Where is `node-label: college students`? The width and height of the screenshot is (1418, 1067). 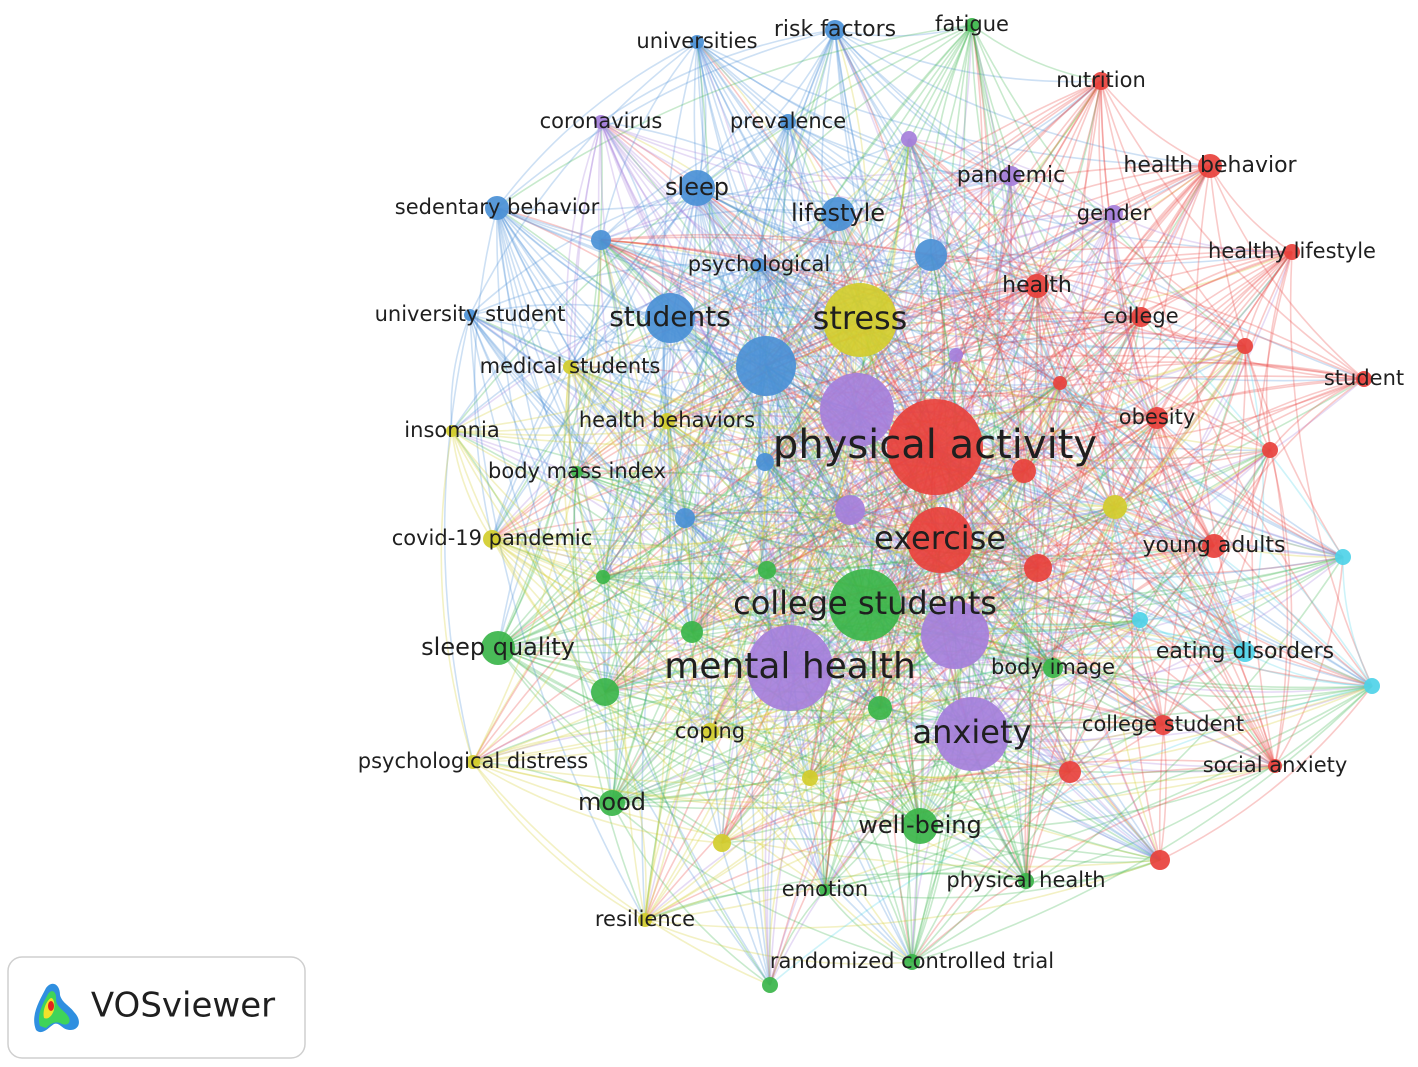
node-label: college students is located at coordinates (865, 603).